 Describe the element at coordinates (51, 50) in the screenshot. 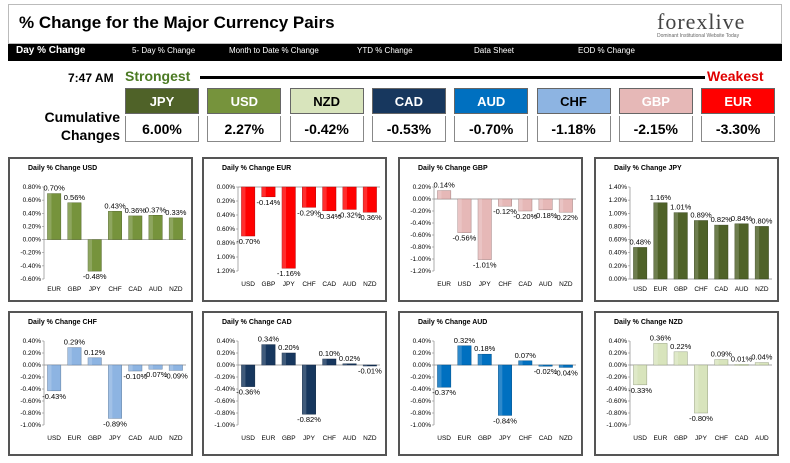

I see `nav-day-change: Day % Change` at that location.